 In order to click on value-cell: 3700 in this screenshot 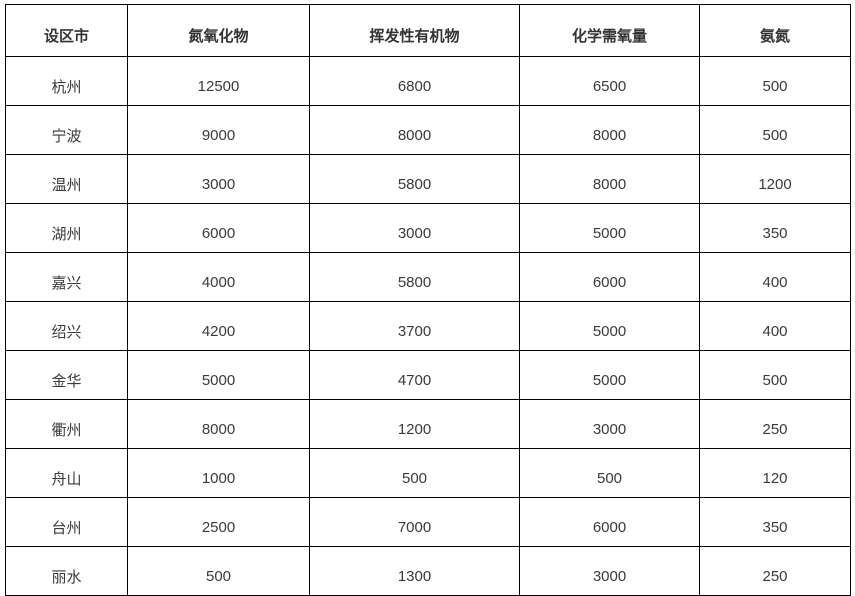, I will do `click(414, 326)`.